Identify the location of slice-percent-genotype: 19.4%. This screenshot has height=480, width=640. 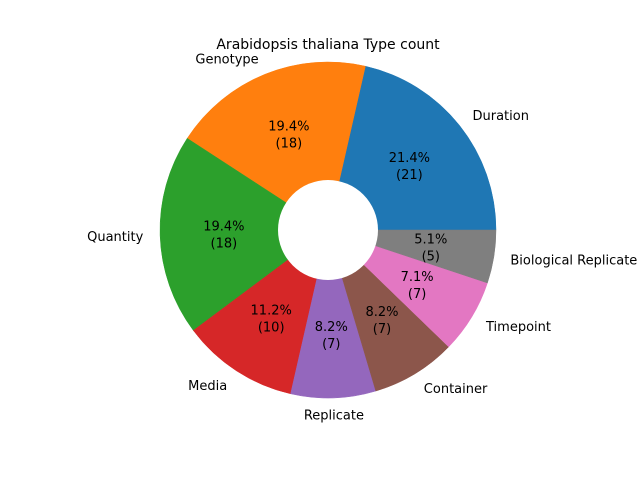
(288, 127).